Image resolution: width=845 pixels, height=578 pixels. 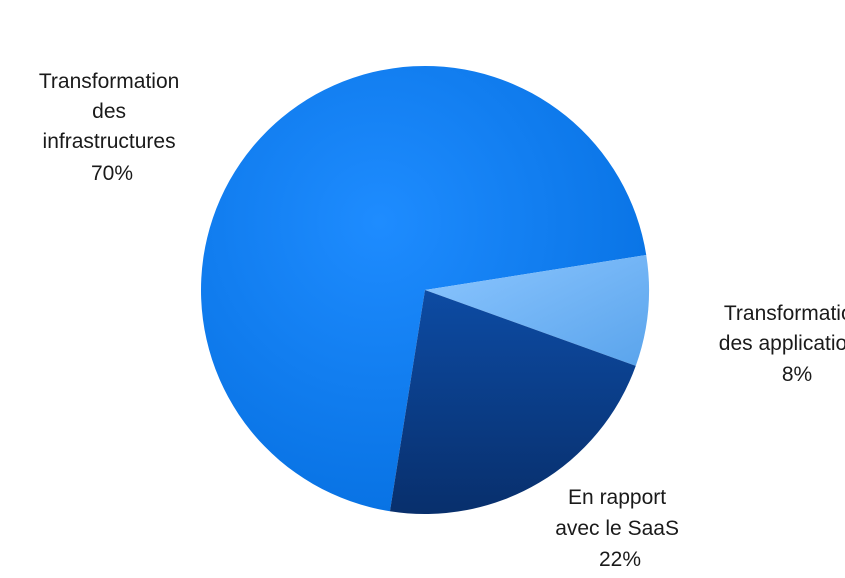 I want to click on pie-slice-saas, so click(x=512, y=402).